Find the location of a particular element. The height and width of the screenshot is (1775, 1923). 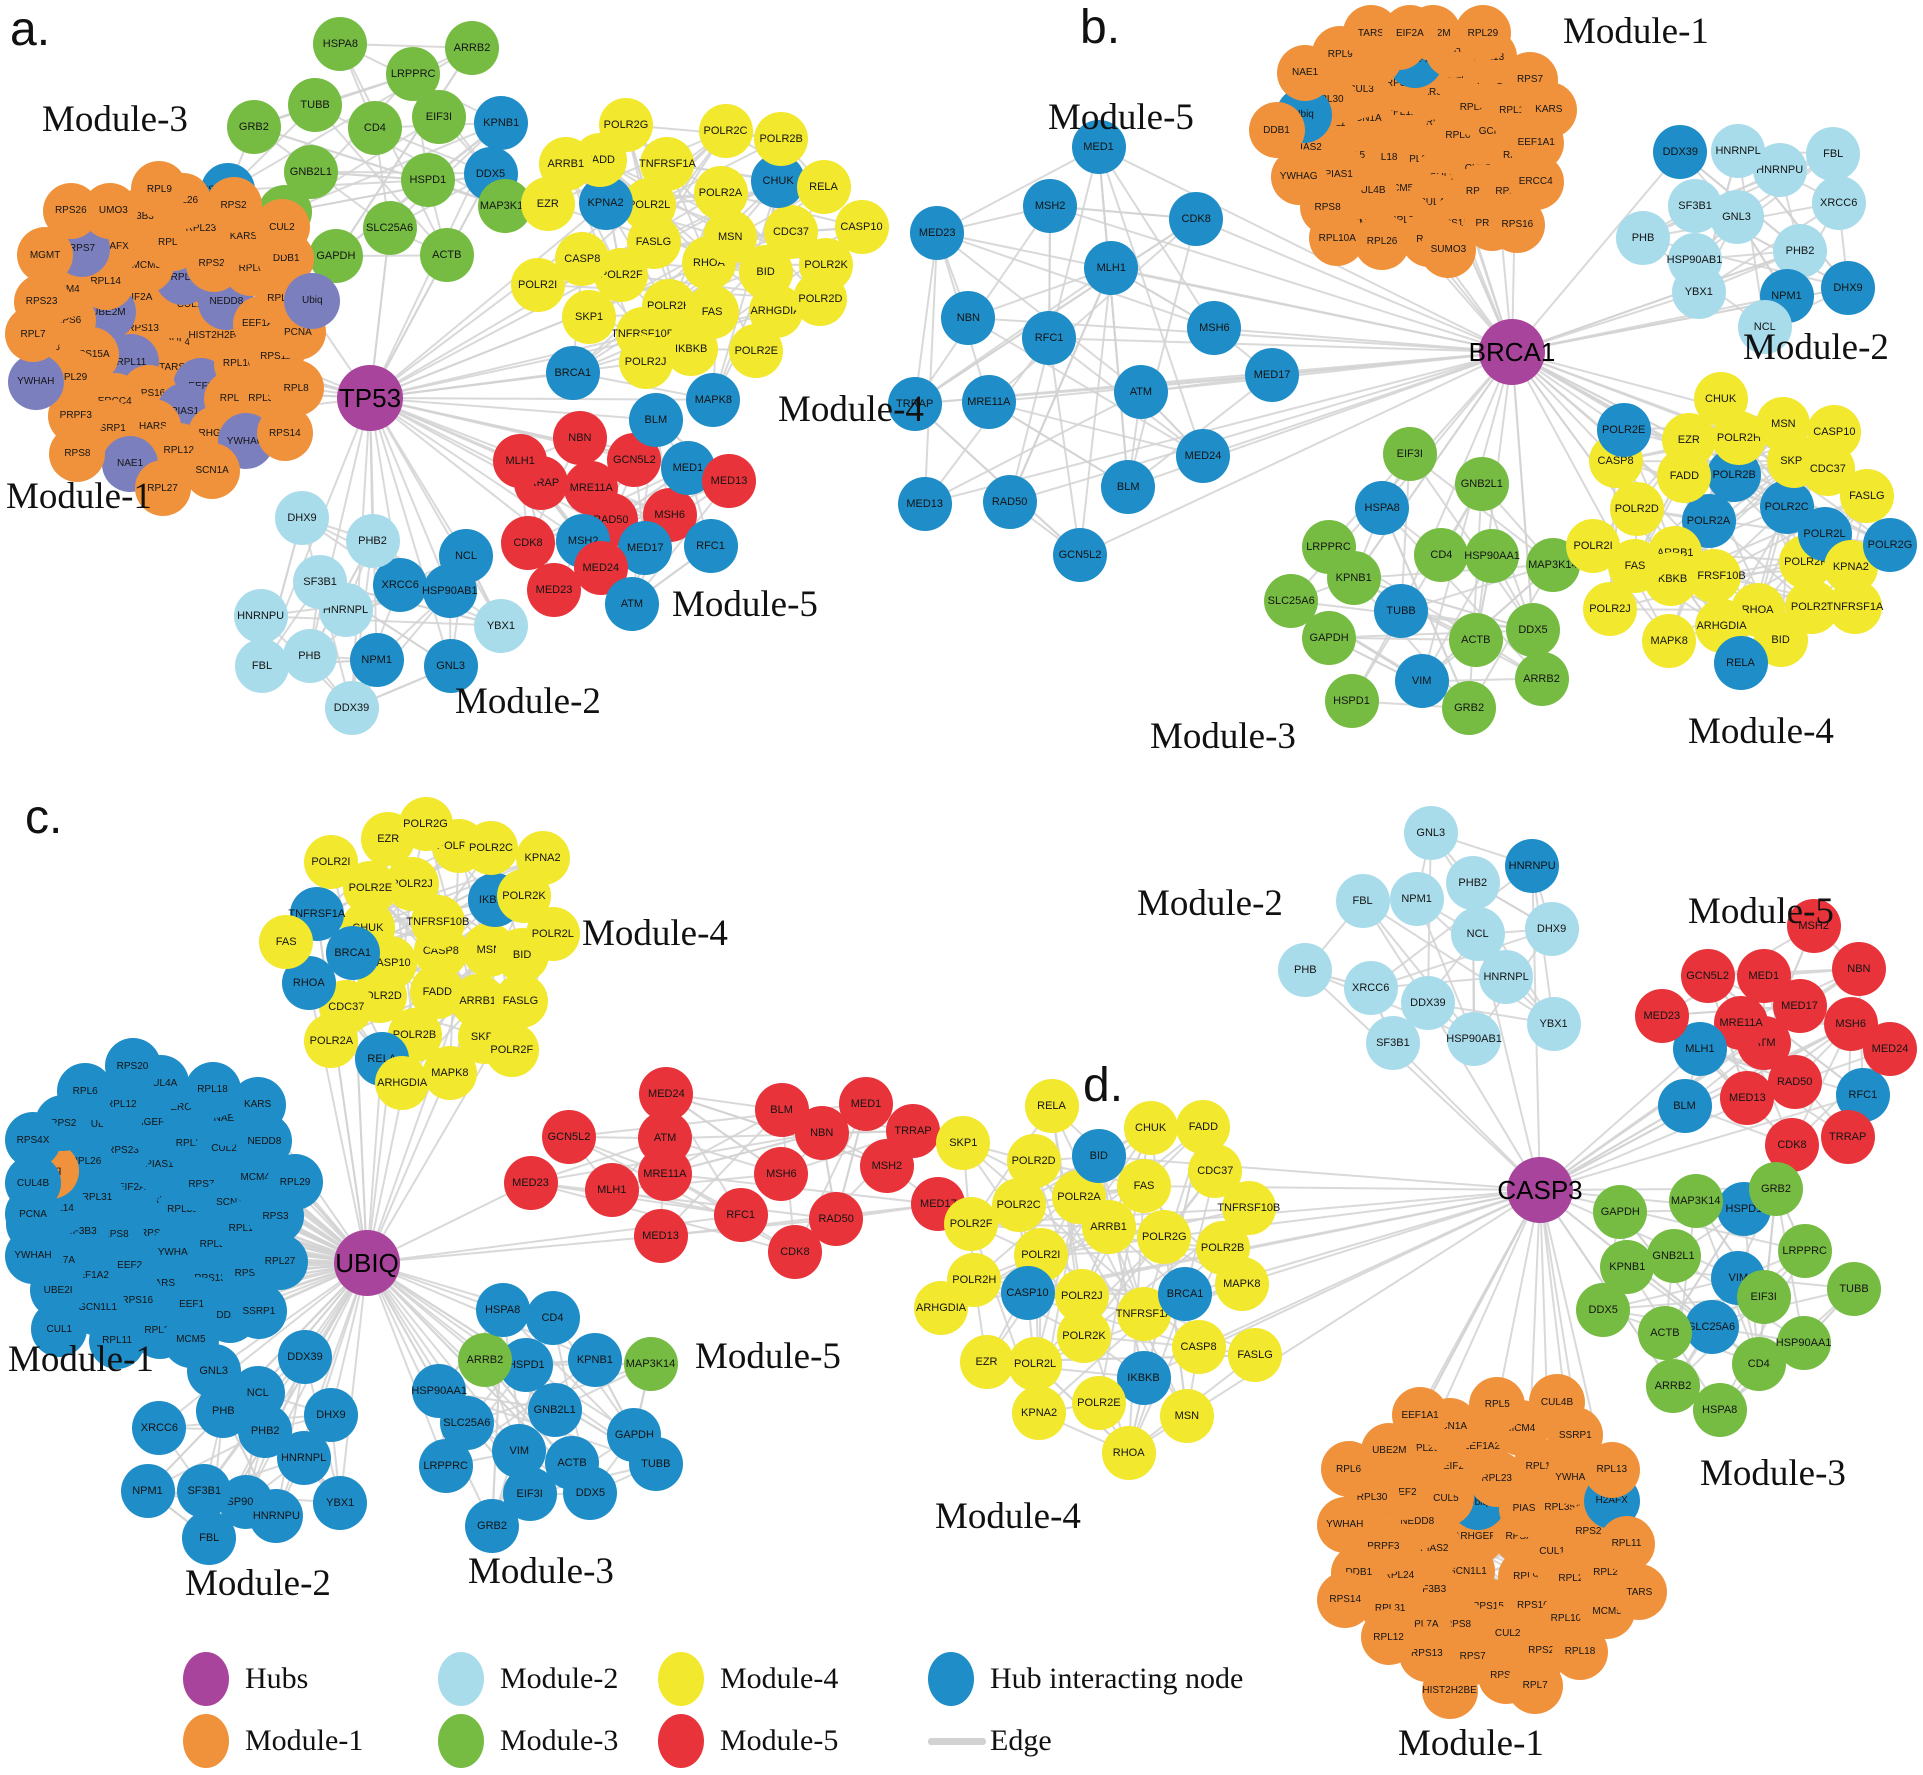

node-gnl3: GNL3 is located at coordinates (1430, 832).